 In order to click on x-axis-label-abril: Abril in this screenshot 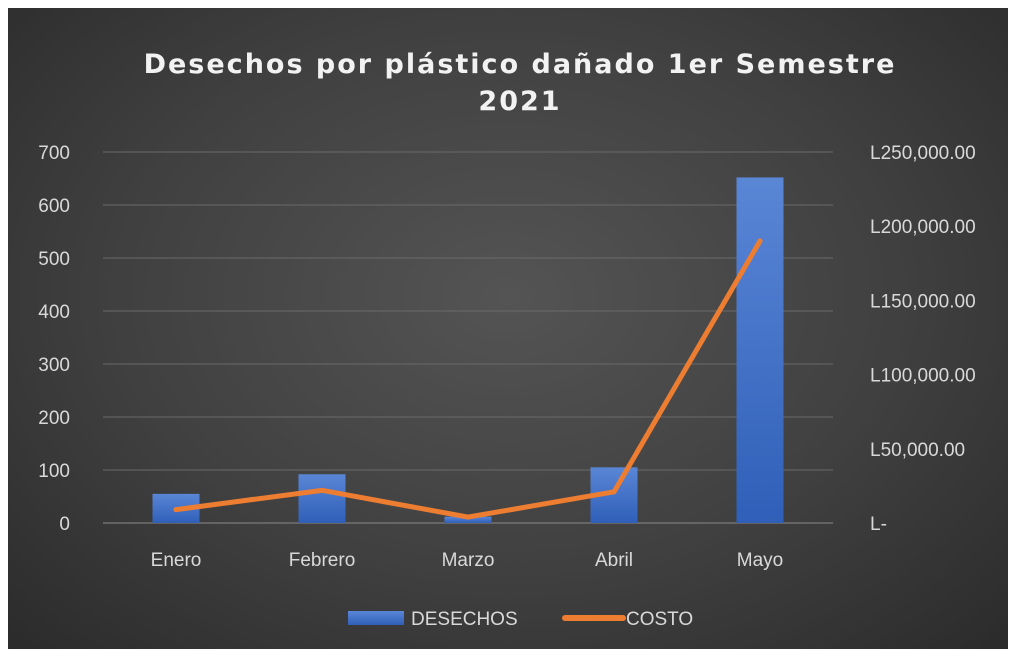, I will do `click(614, 560)`.